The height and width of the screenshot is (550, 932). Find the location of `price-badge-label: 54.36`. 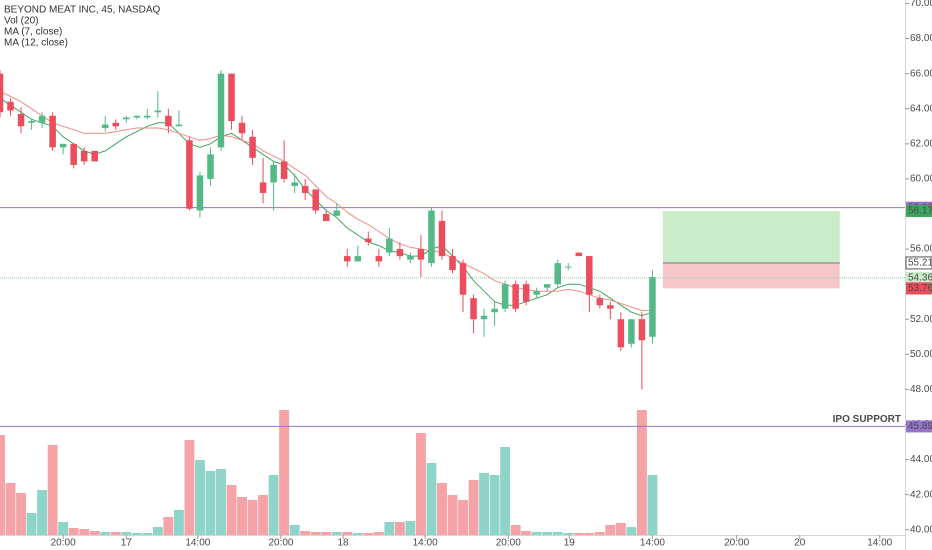

price-badge-label: 54.36 is located at coordinates (920, 277).